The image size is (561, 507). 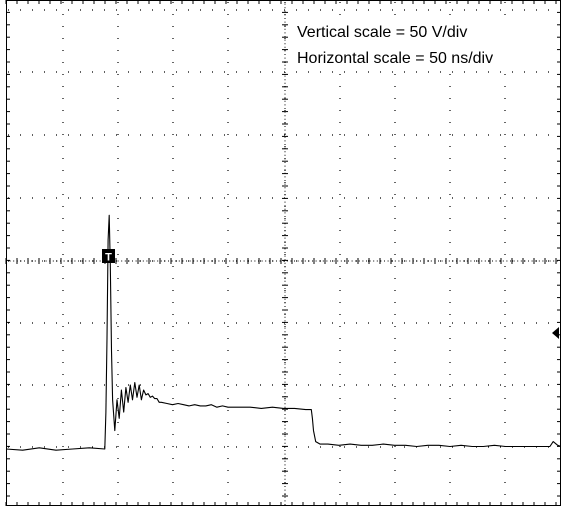 I want to click on vertical-scale-label: Vertical scale = 50 V/div, so click(x=382, y=32).